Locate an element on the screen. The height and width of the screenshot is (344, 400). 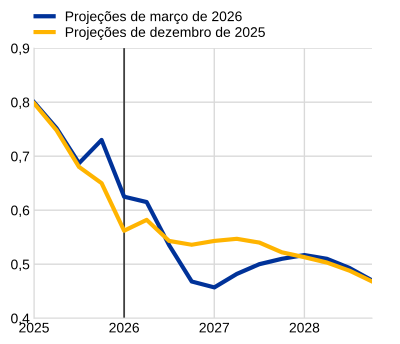
y-tick-label: 0,6 is located at coordinates (20, 211).